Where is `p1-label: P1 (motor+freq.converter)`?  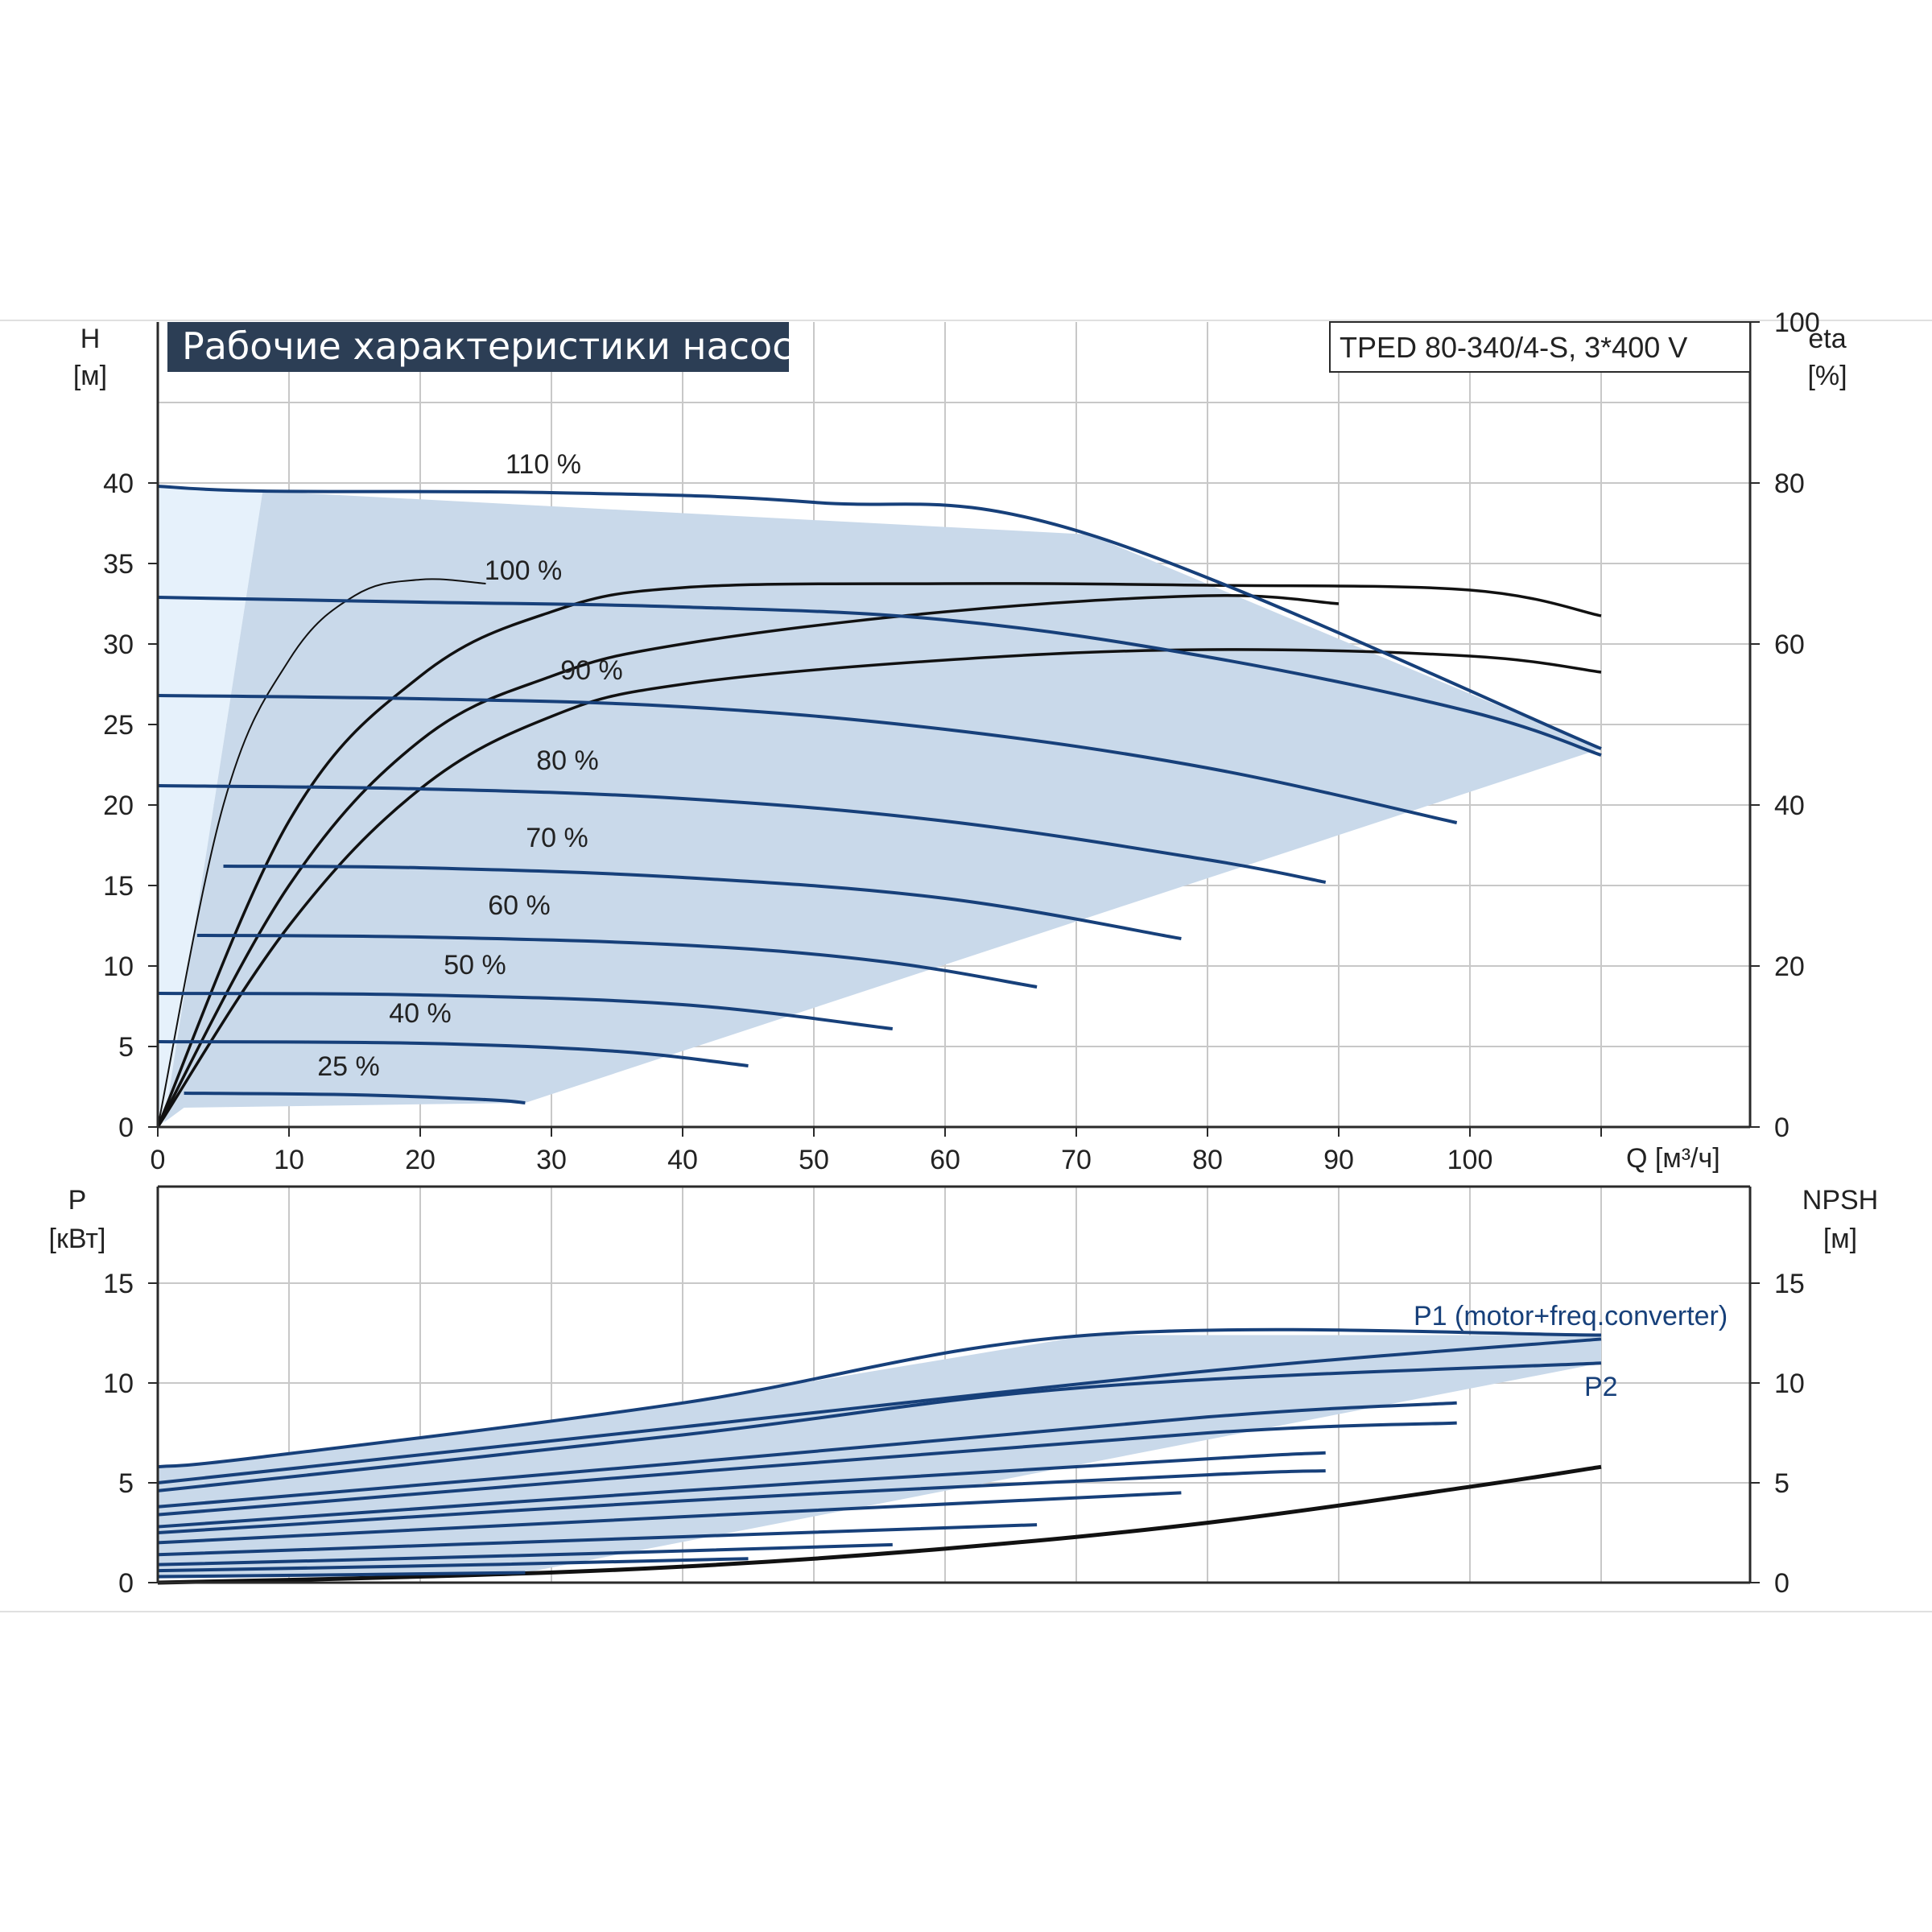 p1-label: P1 (motor+freq.converter) is located at coordinates (1571, 1316).